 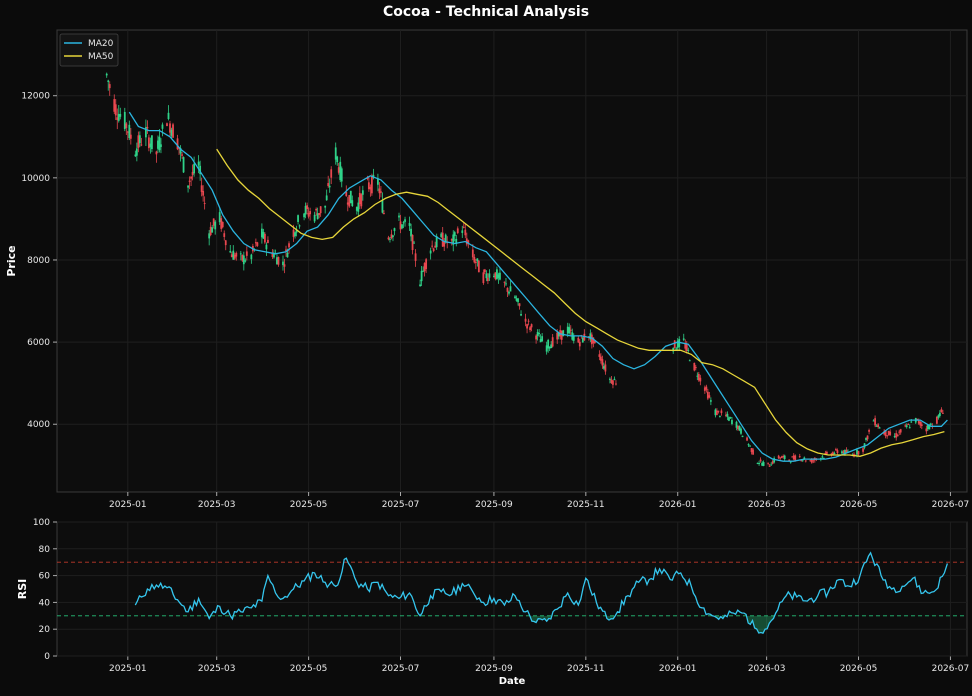 I want to click on rsi-y-tick-label: 40, so click(x=45, y=603).